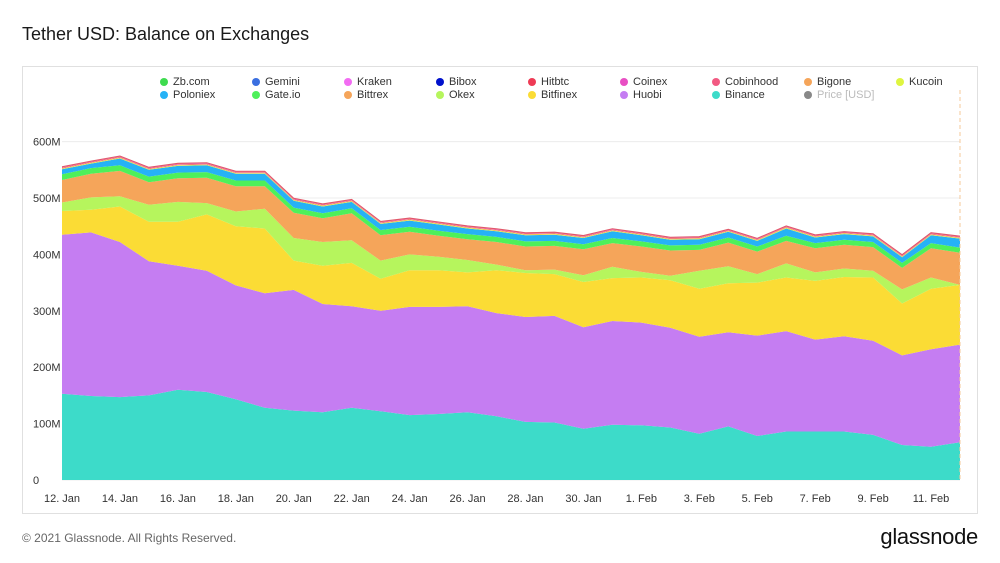 Image resolution: width=1000 pixels, height=563 pixels. I want to click on legend-item-gemini: Gemini, so click(276, 82).